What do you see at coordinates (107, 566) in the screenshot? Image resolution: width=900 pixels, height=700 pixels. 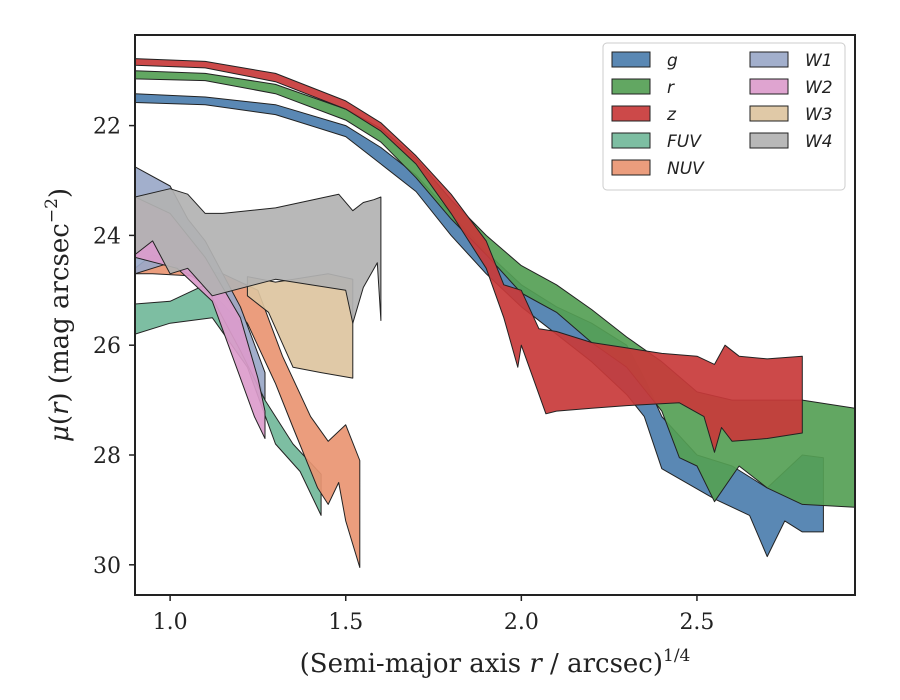 I see `y-tick-label: 30` at bounding box center [107, 566].